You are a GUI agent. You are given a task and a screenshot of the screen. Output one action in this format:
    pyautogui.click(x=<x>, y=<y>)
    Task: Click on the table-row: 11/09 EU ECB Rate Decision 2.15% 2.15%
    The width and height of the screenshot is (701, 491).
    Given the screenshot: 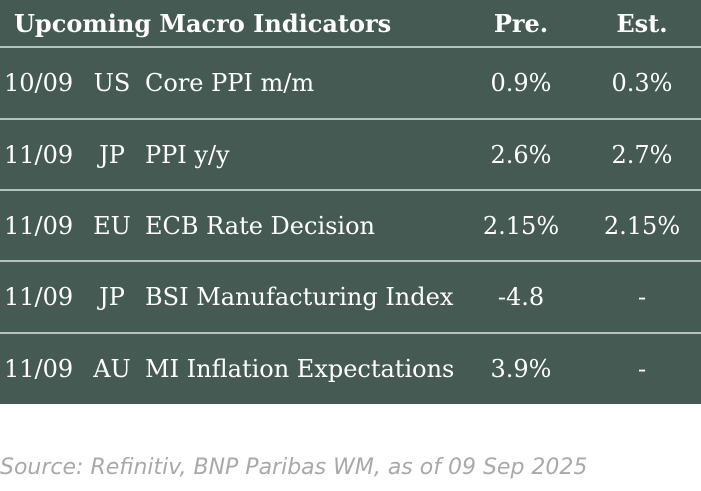 What is the action you would take?
    pyautogui.click(x=350, y=225)
    